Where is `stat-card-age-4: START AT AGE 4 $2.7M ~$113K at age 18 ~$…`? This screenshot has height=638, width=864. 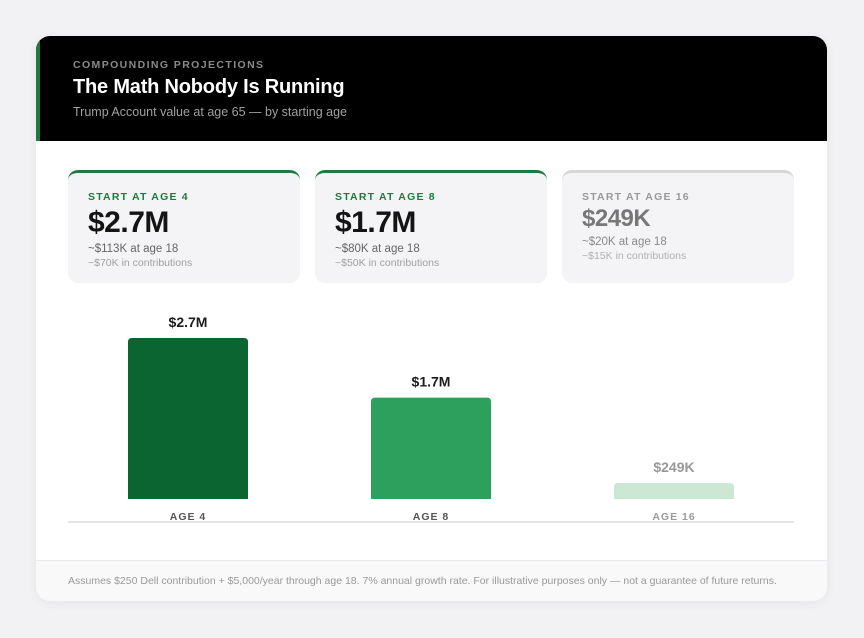 stat-card-age-4: START AT AGE 4 $2.7M ~$113K at age 18 ~$… is located at coordinates (184, 226).